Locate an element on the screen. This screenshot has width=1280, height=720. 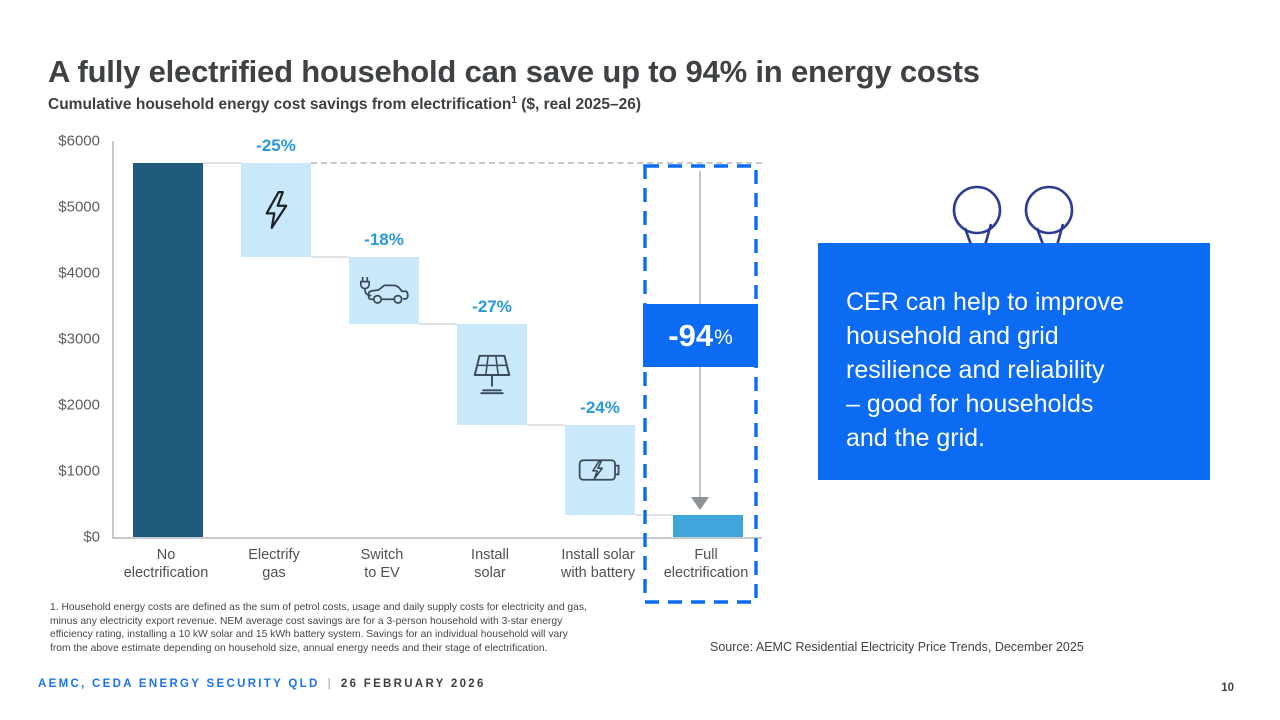
chart-subtitle-unit: ($, real 2025–26) is located at coordinates (579, 105).